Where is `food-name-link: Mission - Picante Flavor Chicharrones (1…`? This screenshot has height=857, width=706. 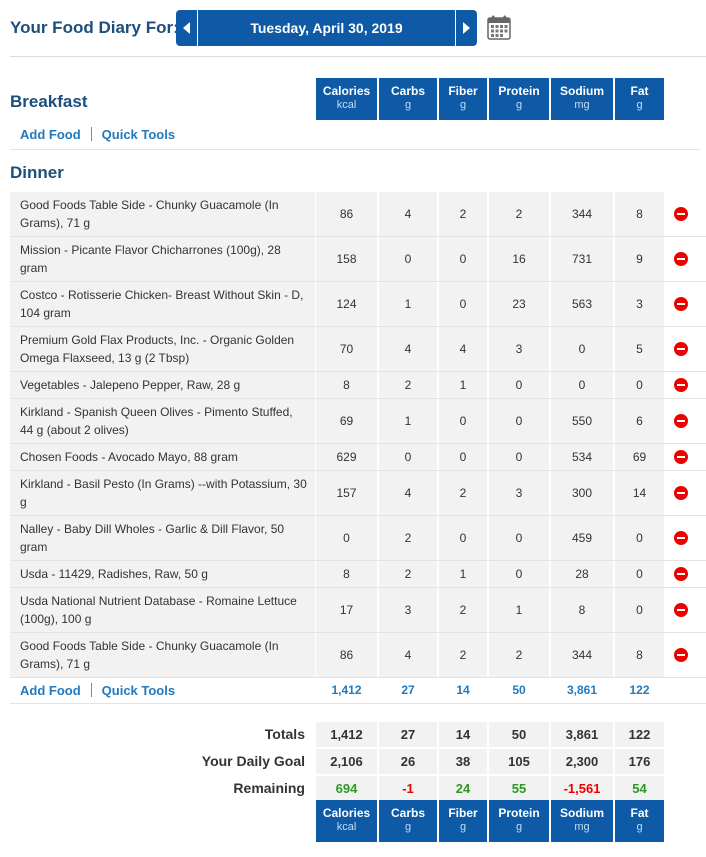
food-name-link: Mission - Picante Flavor Chicharrones (1… is located at coordinates (162, 259).